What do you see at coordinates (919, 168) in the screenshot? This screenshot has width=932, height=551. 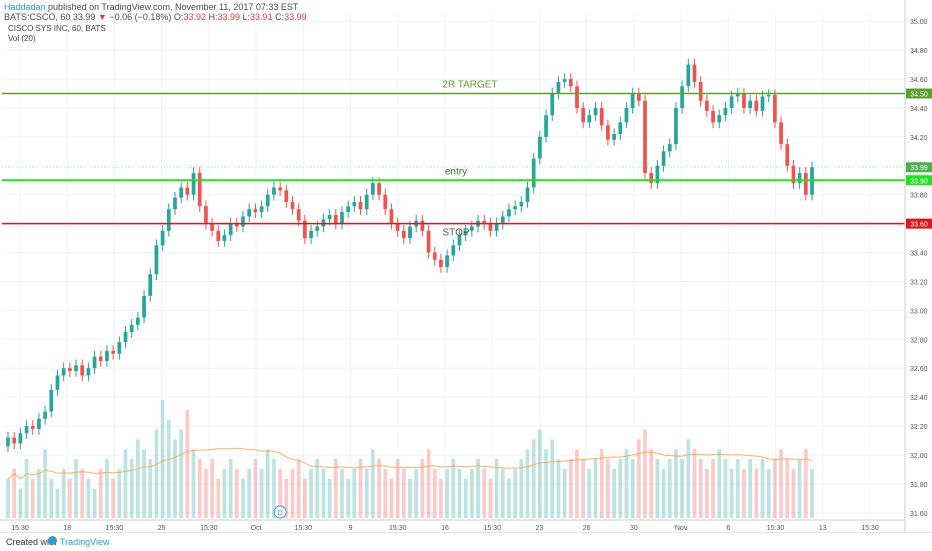 I see `last-price-tag-label: 33.99` at bounding box center [919, 168].